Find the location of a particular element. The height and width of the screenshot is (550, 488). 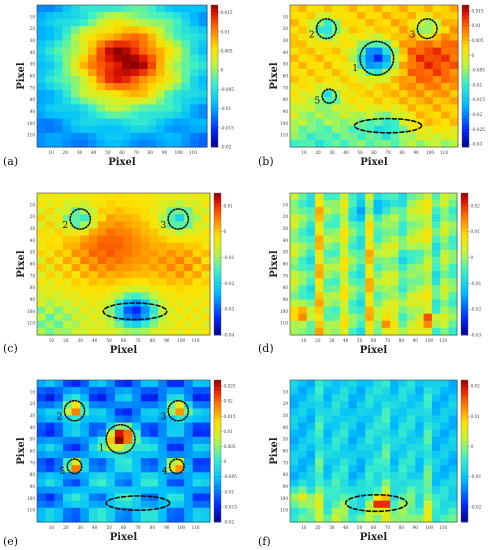

y-tick-label: 100 is located at coordinates (31, 498).